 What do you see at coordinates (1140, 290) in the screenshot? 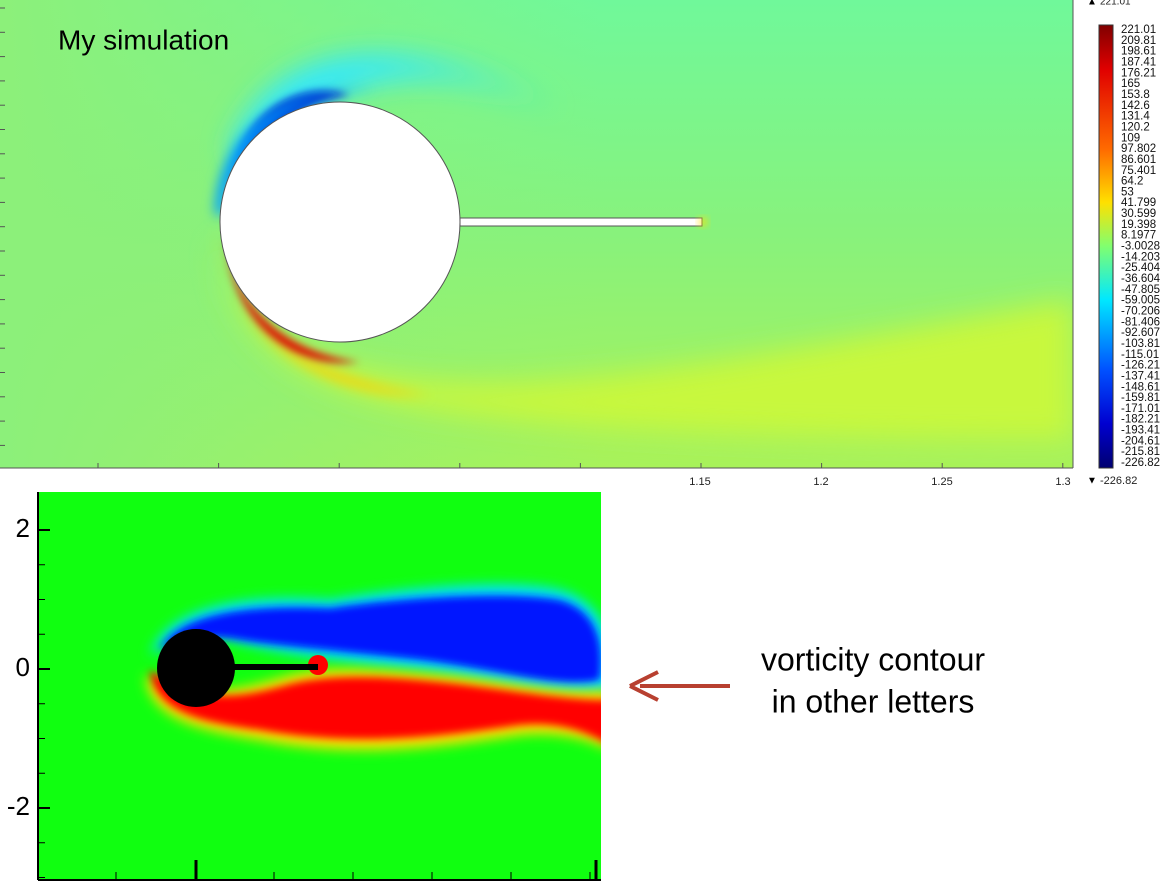
I see `colorbar-label: -47.805` at bounding box center [1140, 290].